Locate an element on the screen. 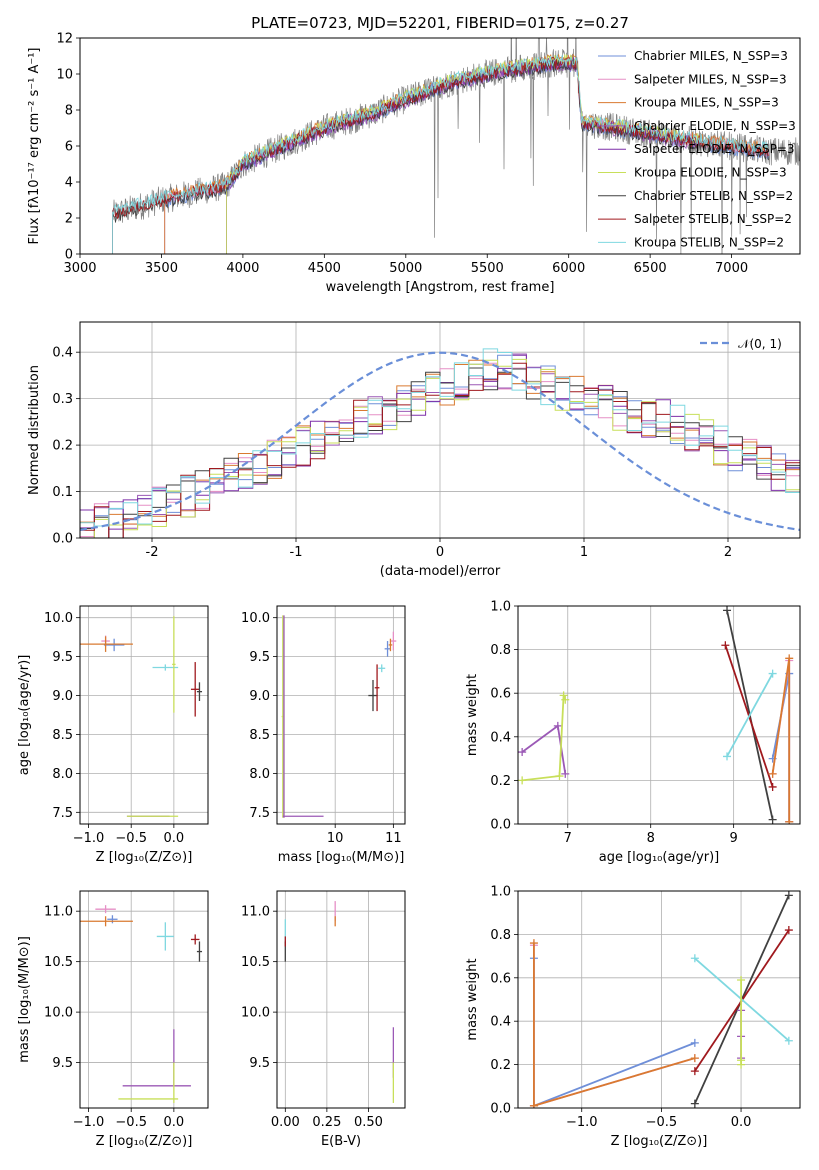  legend-label: Kroupa ELODIE, N_SSP=3 is located at coordinates (710, 173).